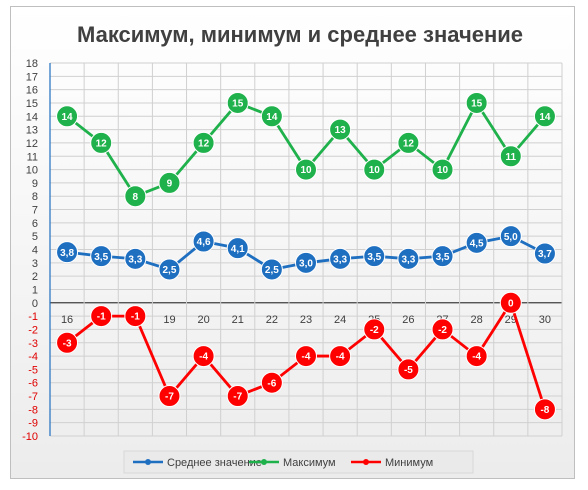 Image resolution: width=588 pixels, height=490 pixels. I want to click on y-tick-label: -7, so click(33, 397).